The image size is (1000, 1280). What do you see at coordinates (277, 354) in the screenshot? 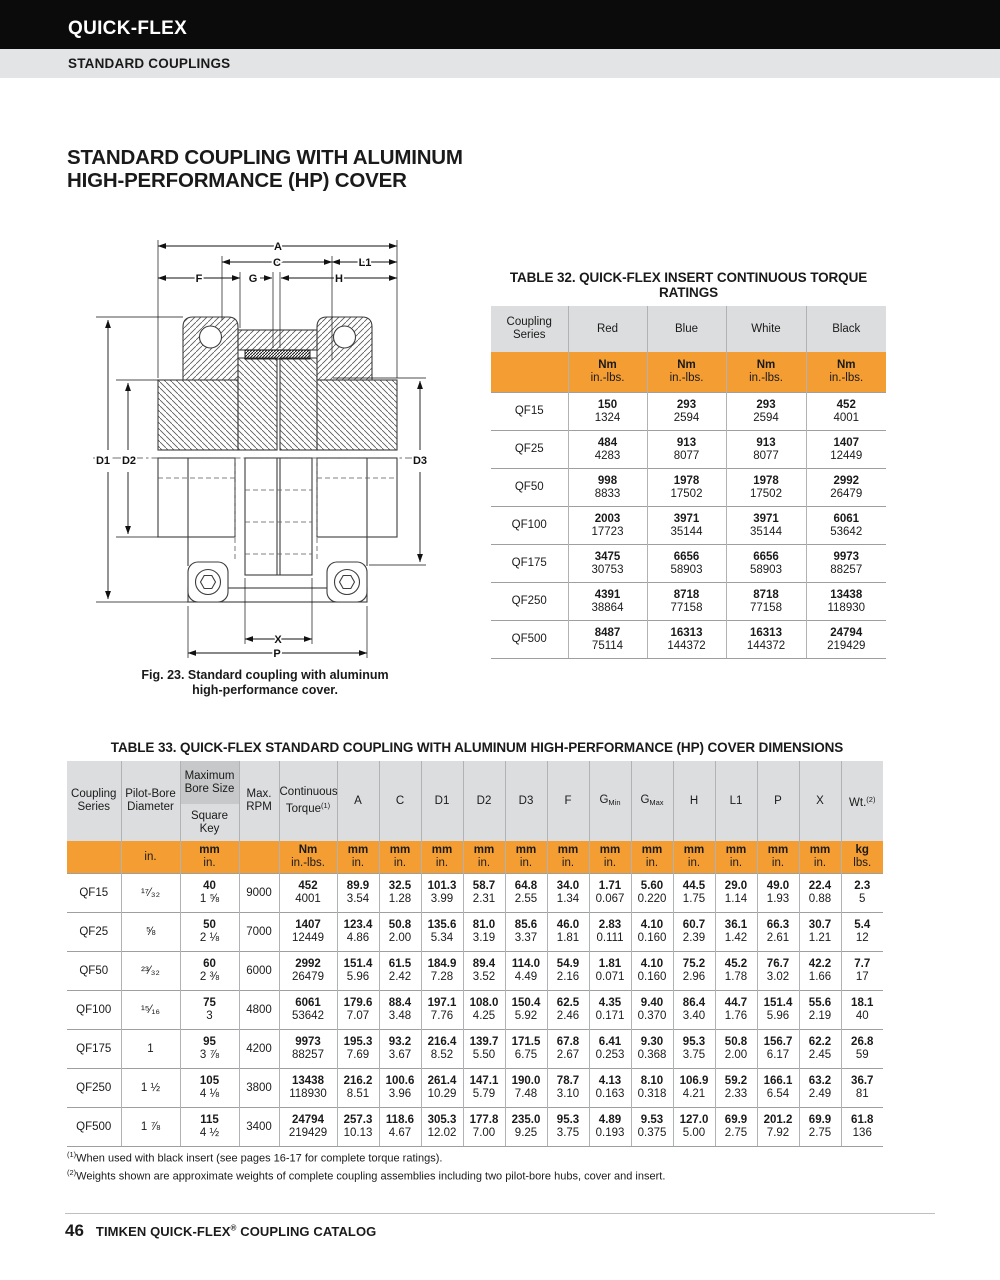
I see `elastomer-insert` at bounding box center [277, 354].